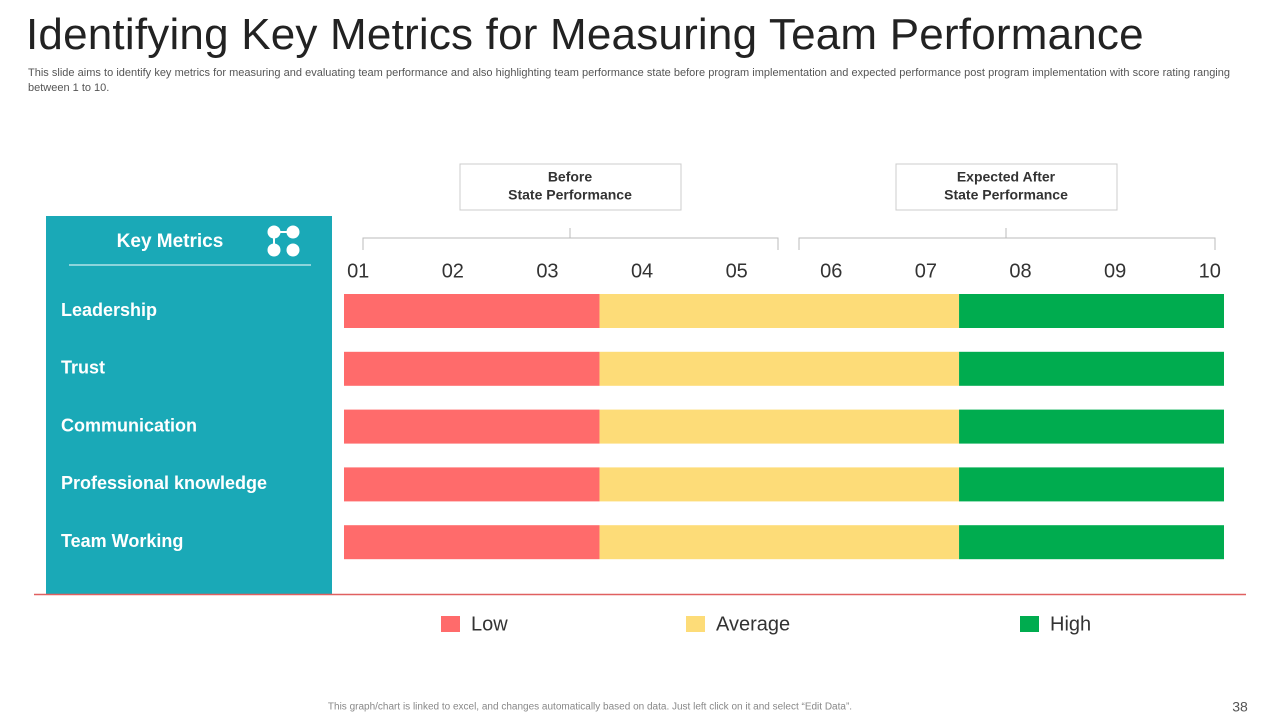 The image size is (1280, 720). I want to click on category-label: Communication, so click(129, 425).